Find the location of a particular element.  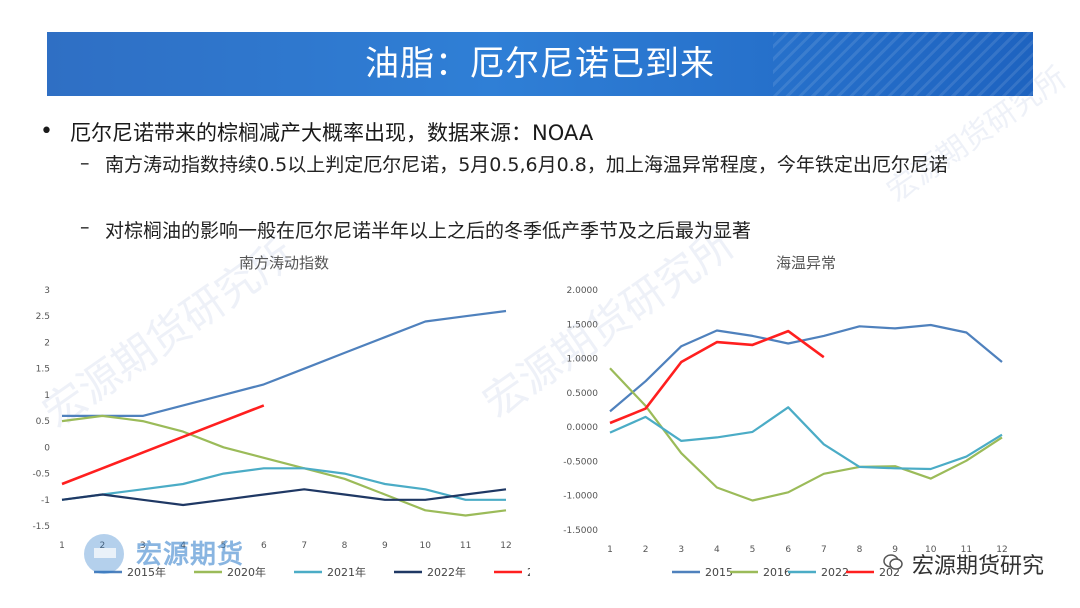

legend-label: 2021年 is located at coordinates (346, 572).